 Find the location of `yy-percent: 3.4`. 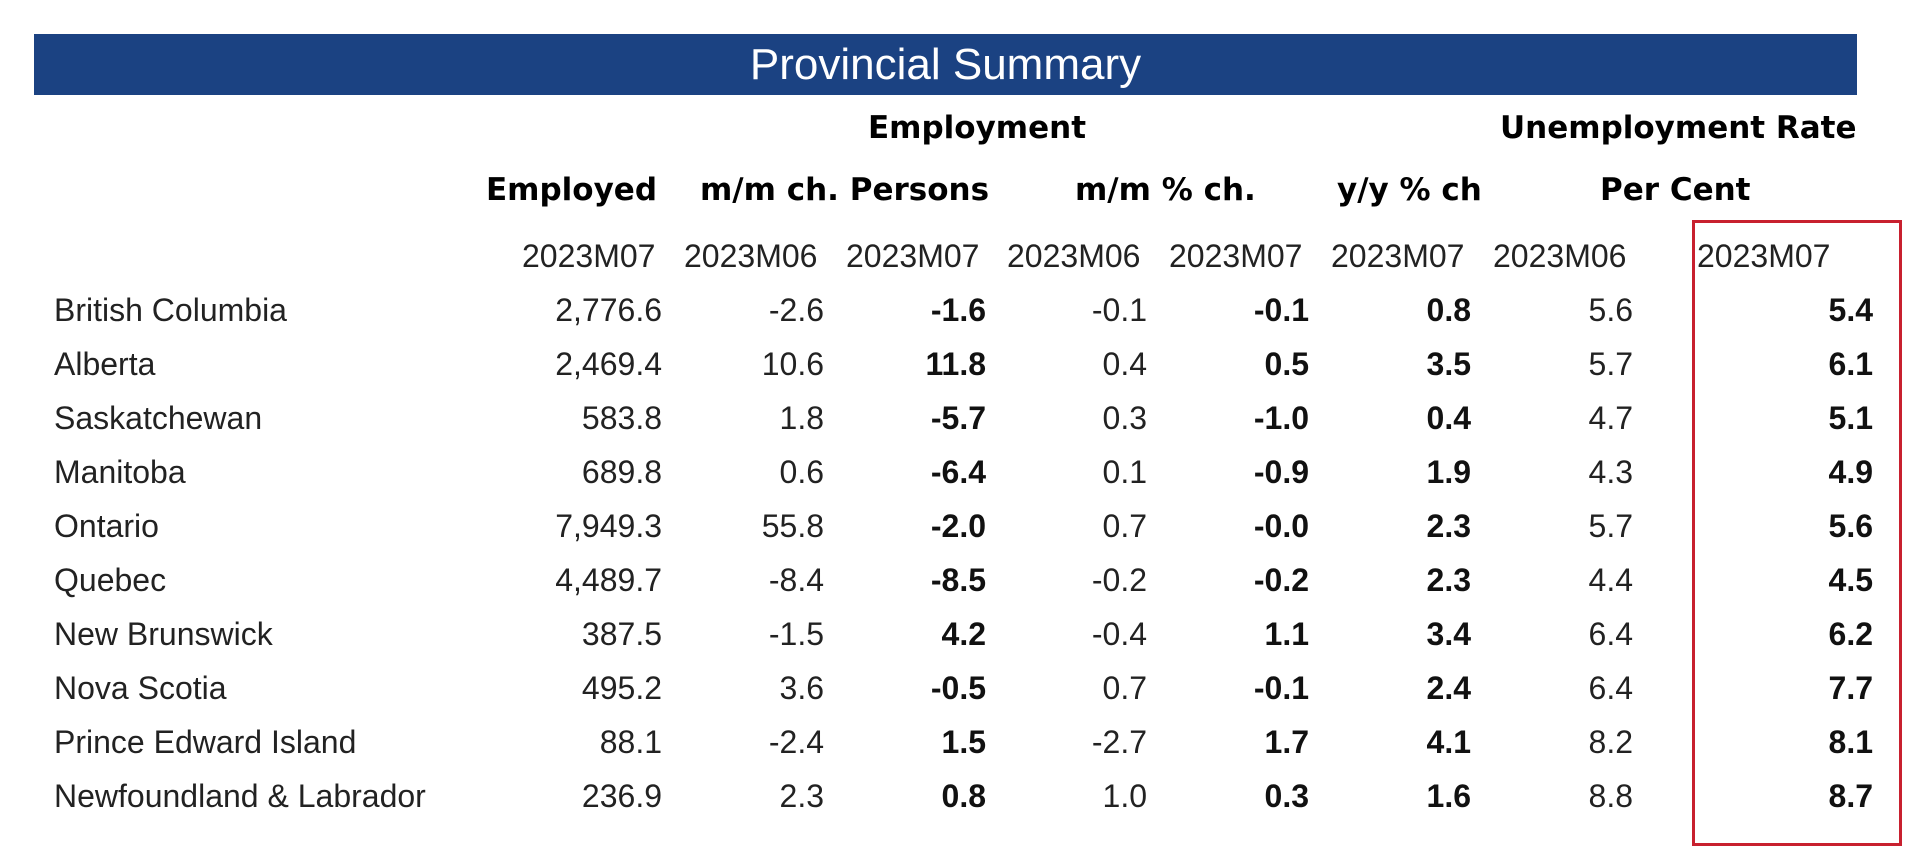

yy-percent: 3.4 is located at coordinates (1448, 633).